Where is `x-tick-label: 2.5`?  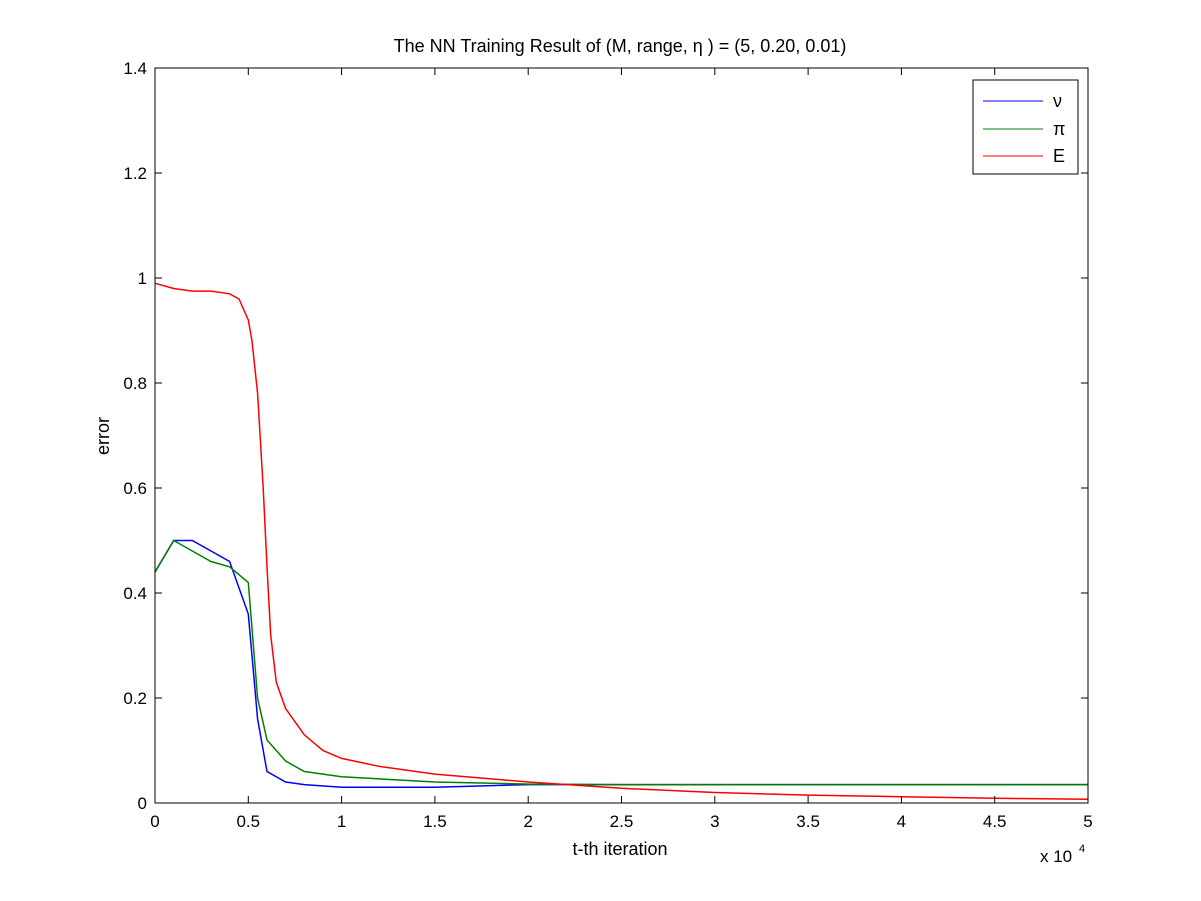
x-tick-label: 2.5 is located at coordinates (622, 821).